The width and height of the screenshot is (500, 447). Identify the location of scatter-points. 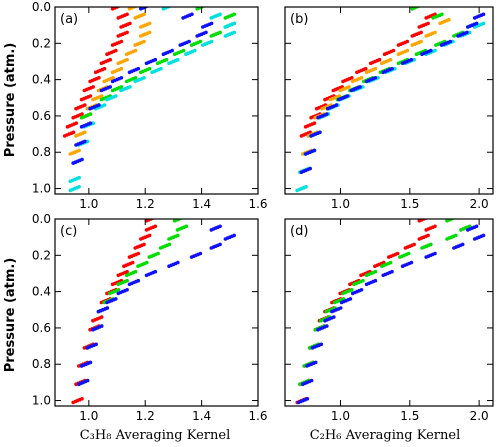
(149, 100).